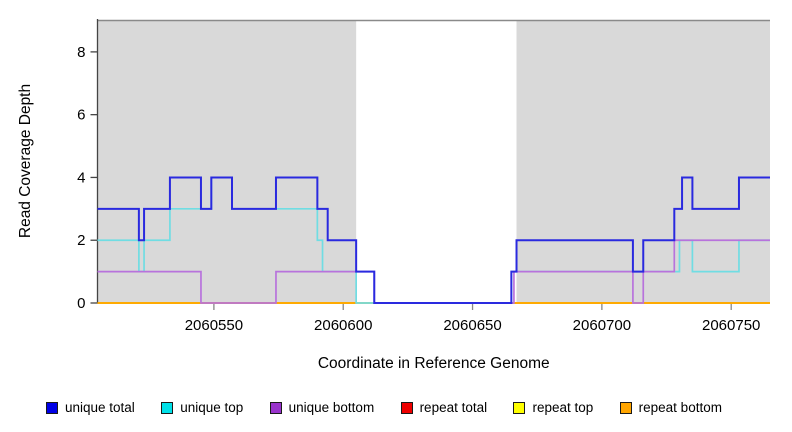  What do you see at coordinates (212, 407) in the screenshot?
I see `legend-label: unique top` at bounding box center [212, 407].